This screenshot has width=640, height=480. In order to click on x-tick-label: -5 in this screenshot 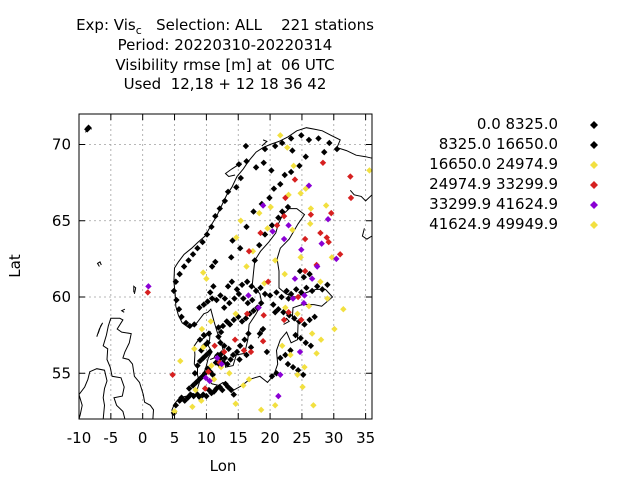, I will do `click(110, 438)`.